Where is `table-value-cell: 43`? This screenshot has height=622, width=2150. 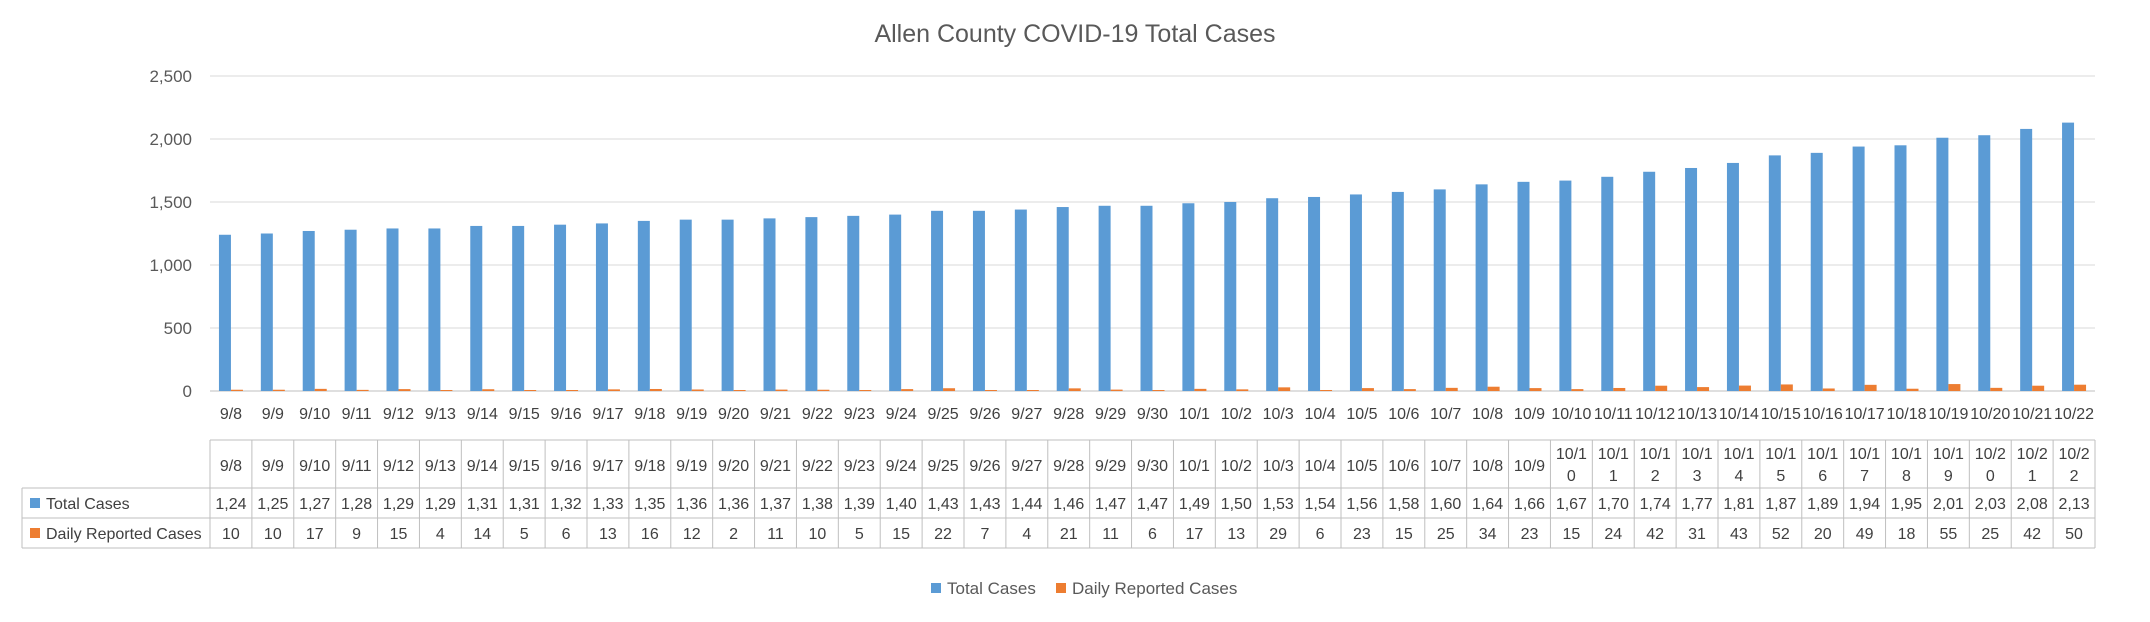 table-value-cell: 43 is located at coordinates (1739, 534).